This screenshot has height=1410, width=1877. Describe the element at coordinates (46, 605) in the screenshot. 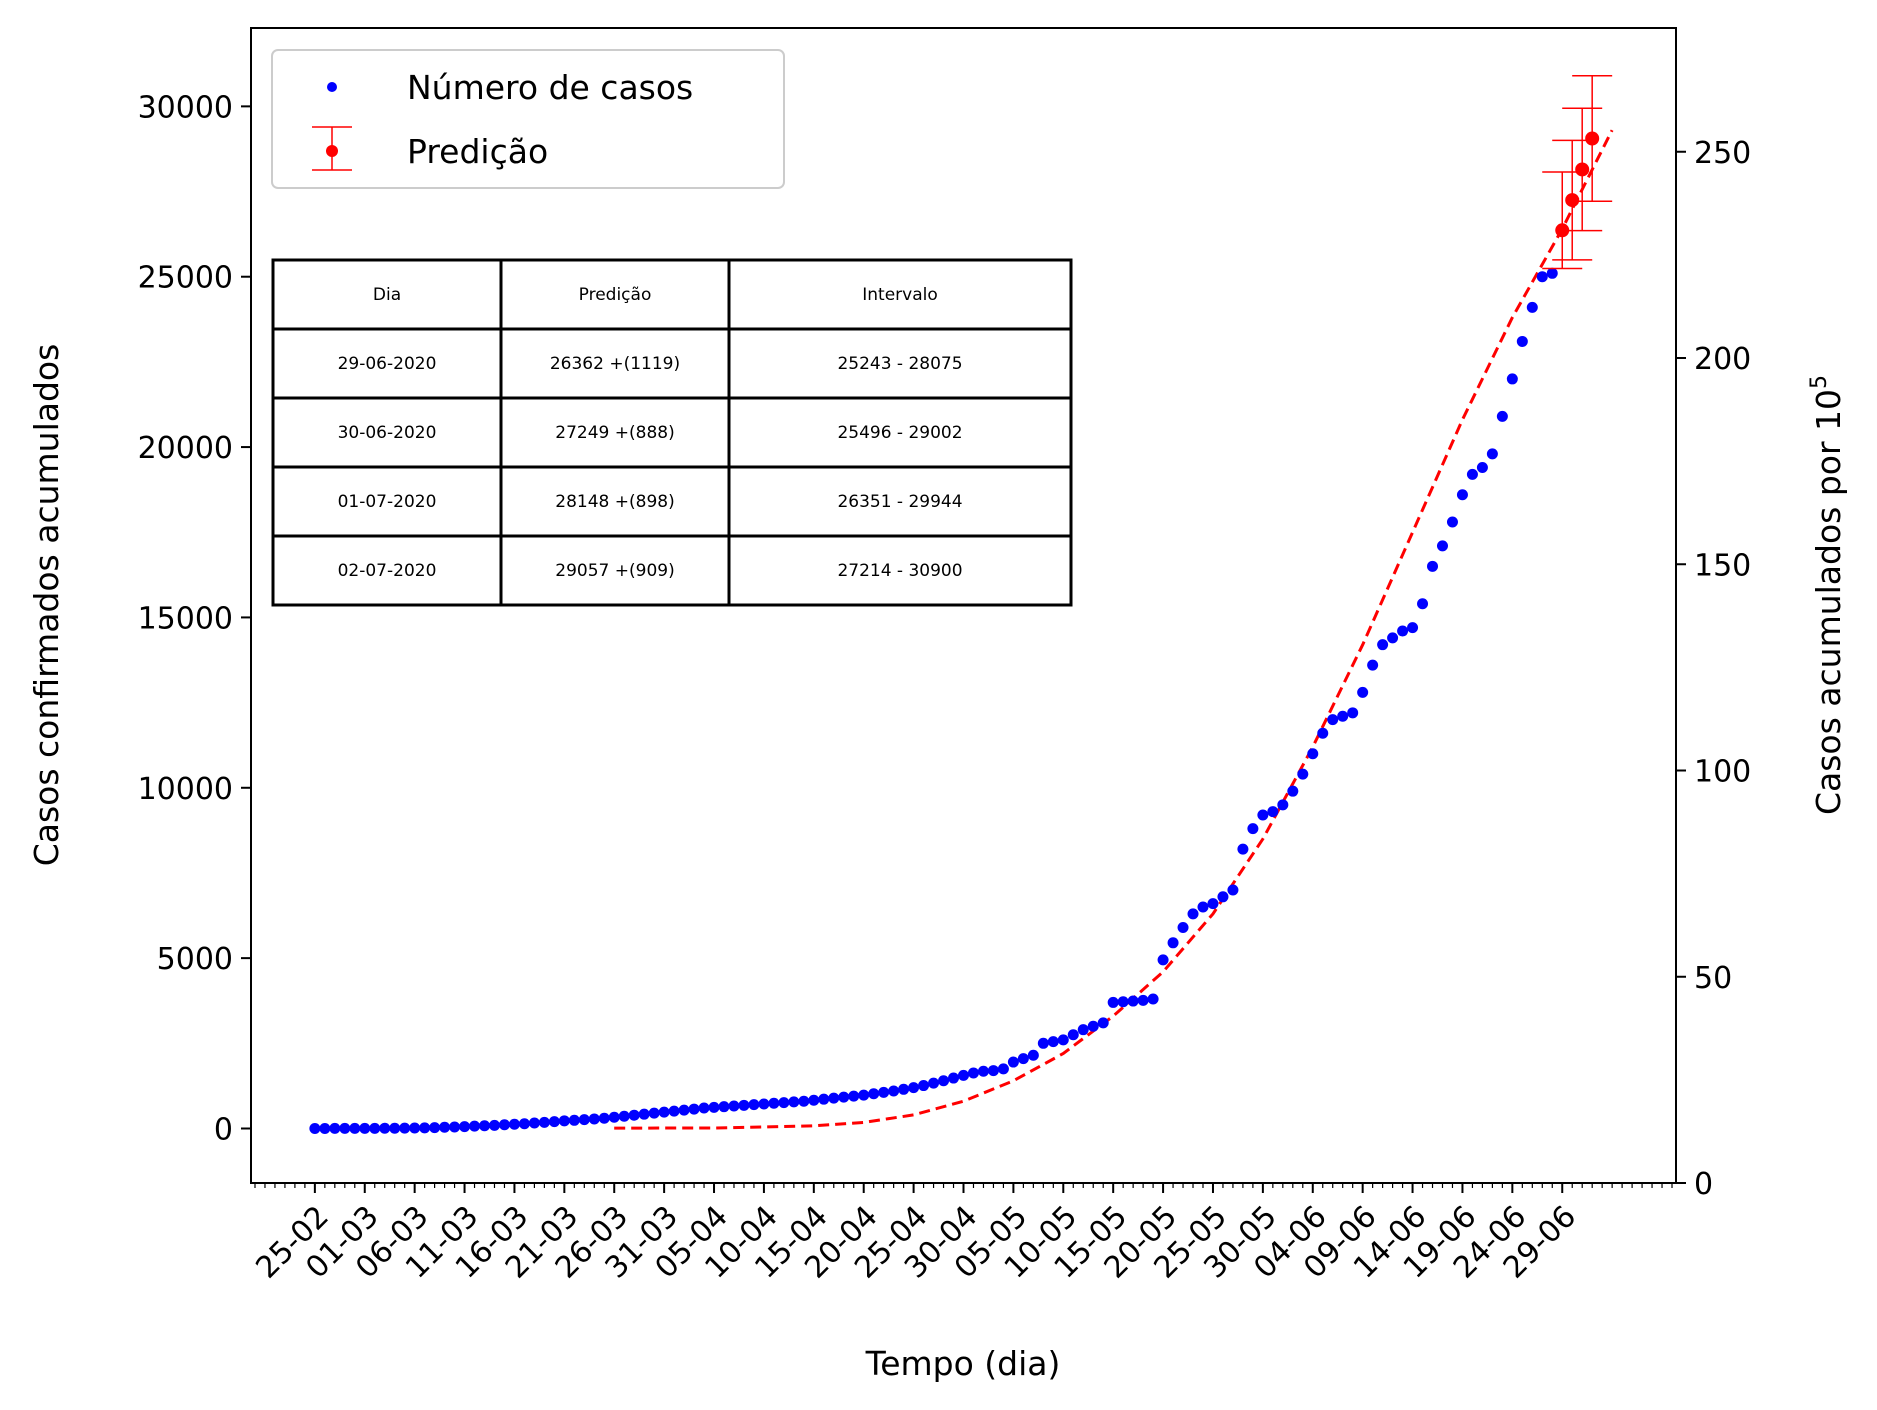

I see `y-axis-left-title: Casos confirmados acumulados` at that location.